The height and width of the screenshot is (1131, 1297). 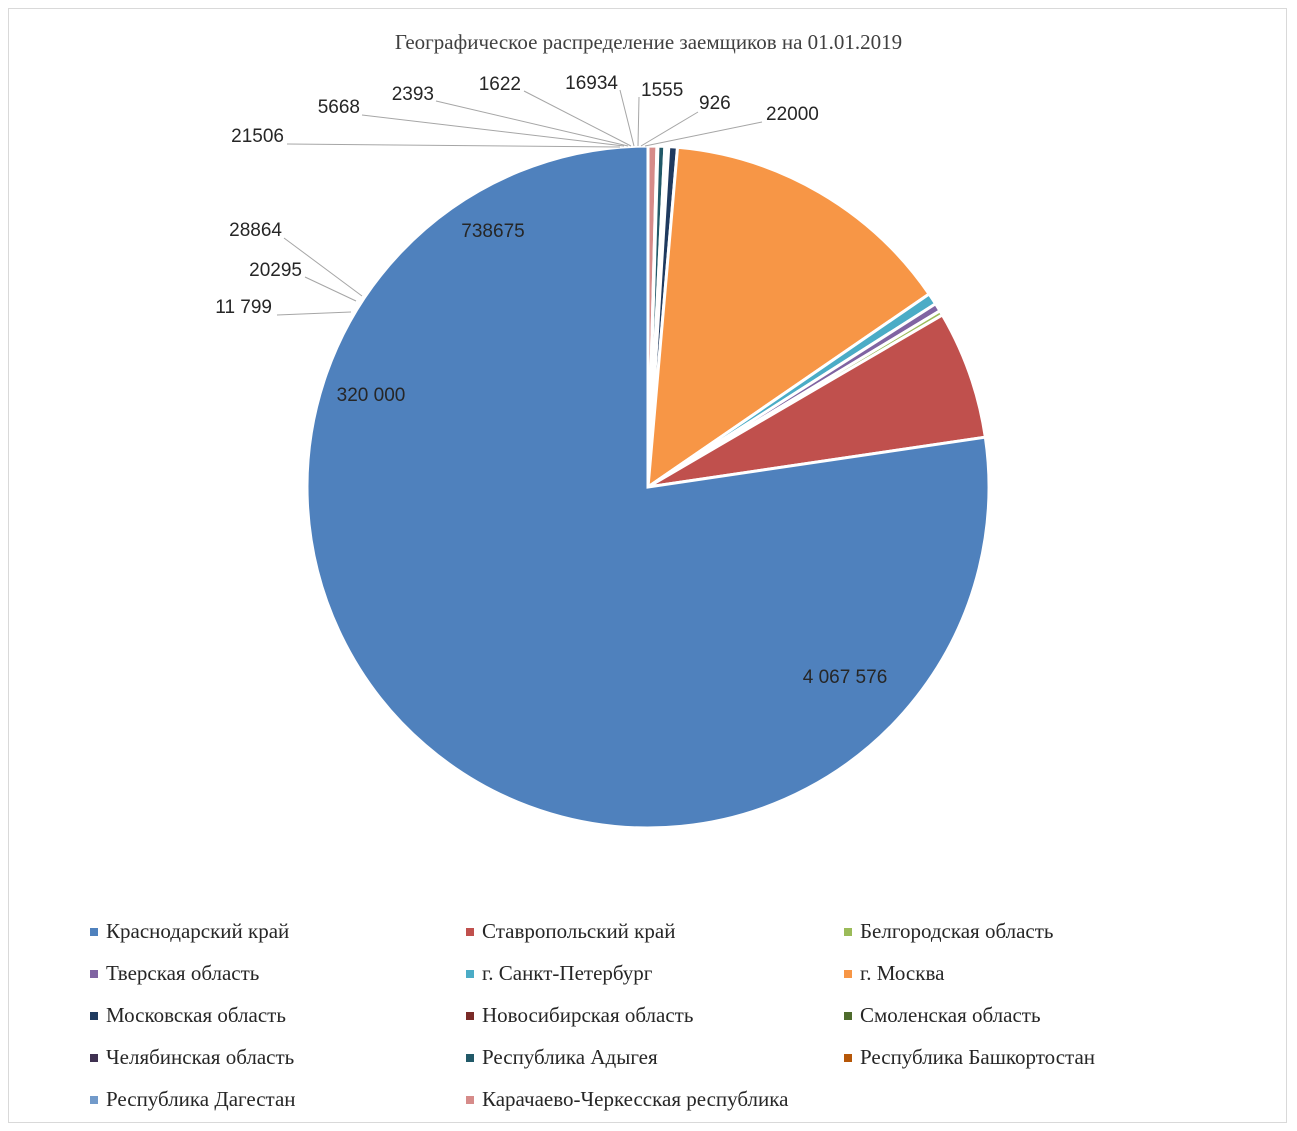 I want to click on legend-label: Карачаево-Черкесская республика, so click(x=635, y=1099).